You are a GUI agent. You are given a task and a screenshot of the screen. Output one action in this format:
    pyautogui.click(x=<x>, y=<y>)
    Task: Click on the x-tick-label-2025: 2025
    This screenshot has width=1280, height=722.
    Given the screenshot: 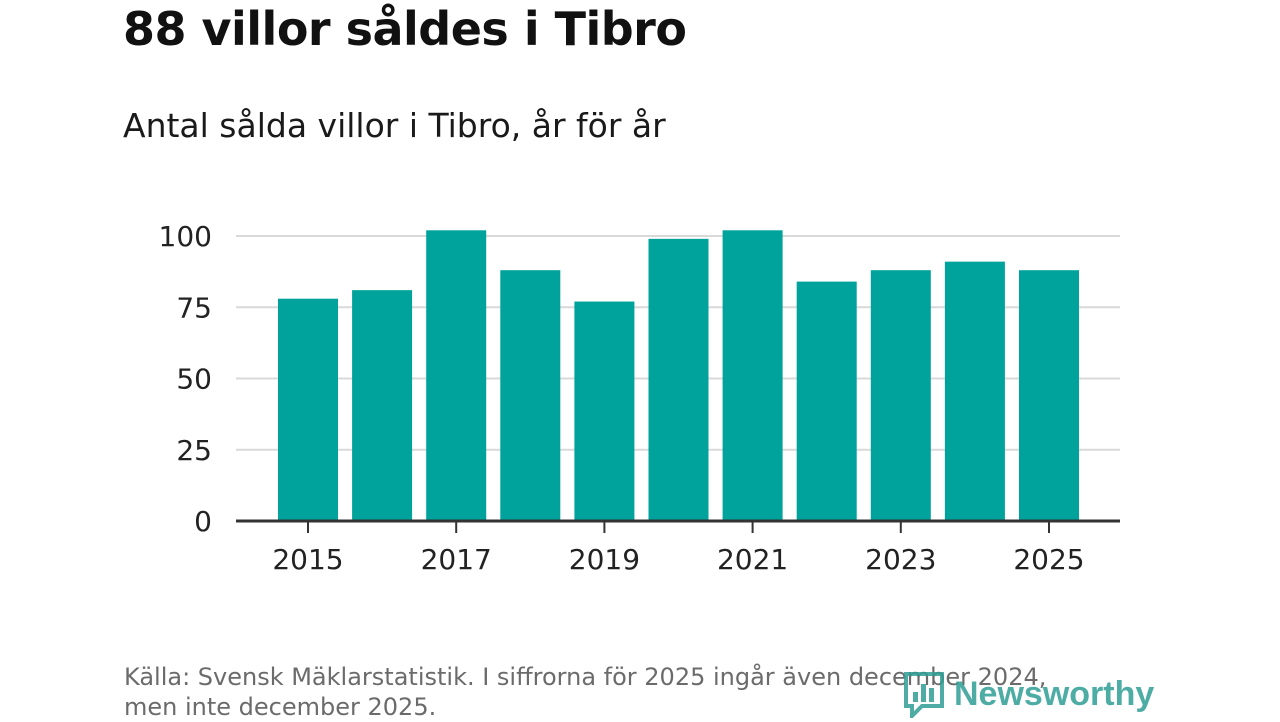 What is the action you would take?
    pyautogui.click(x=1048, y=559)
    